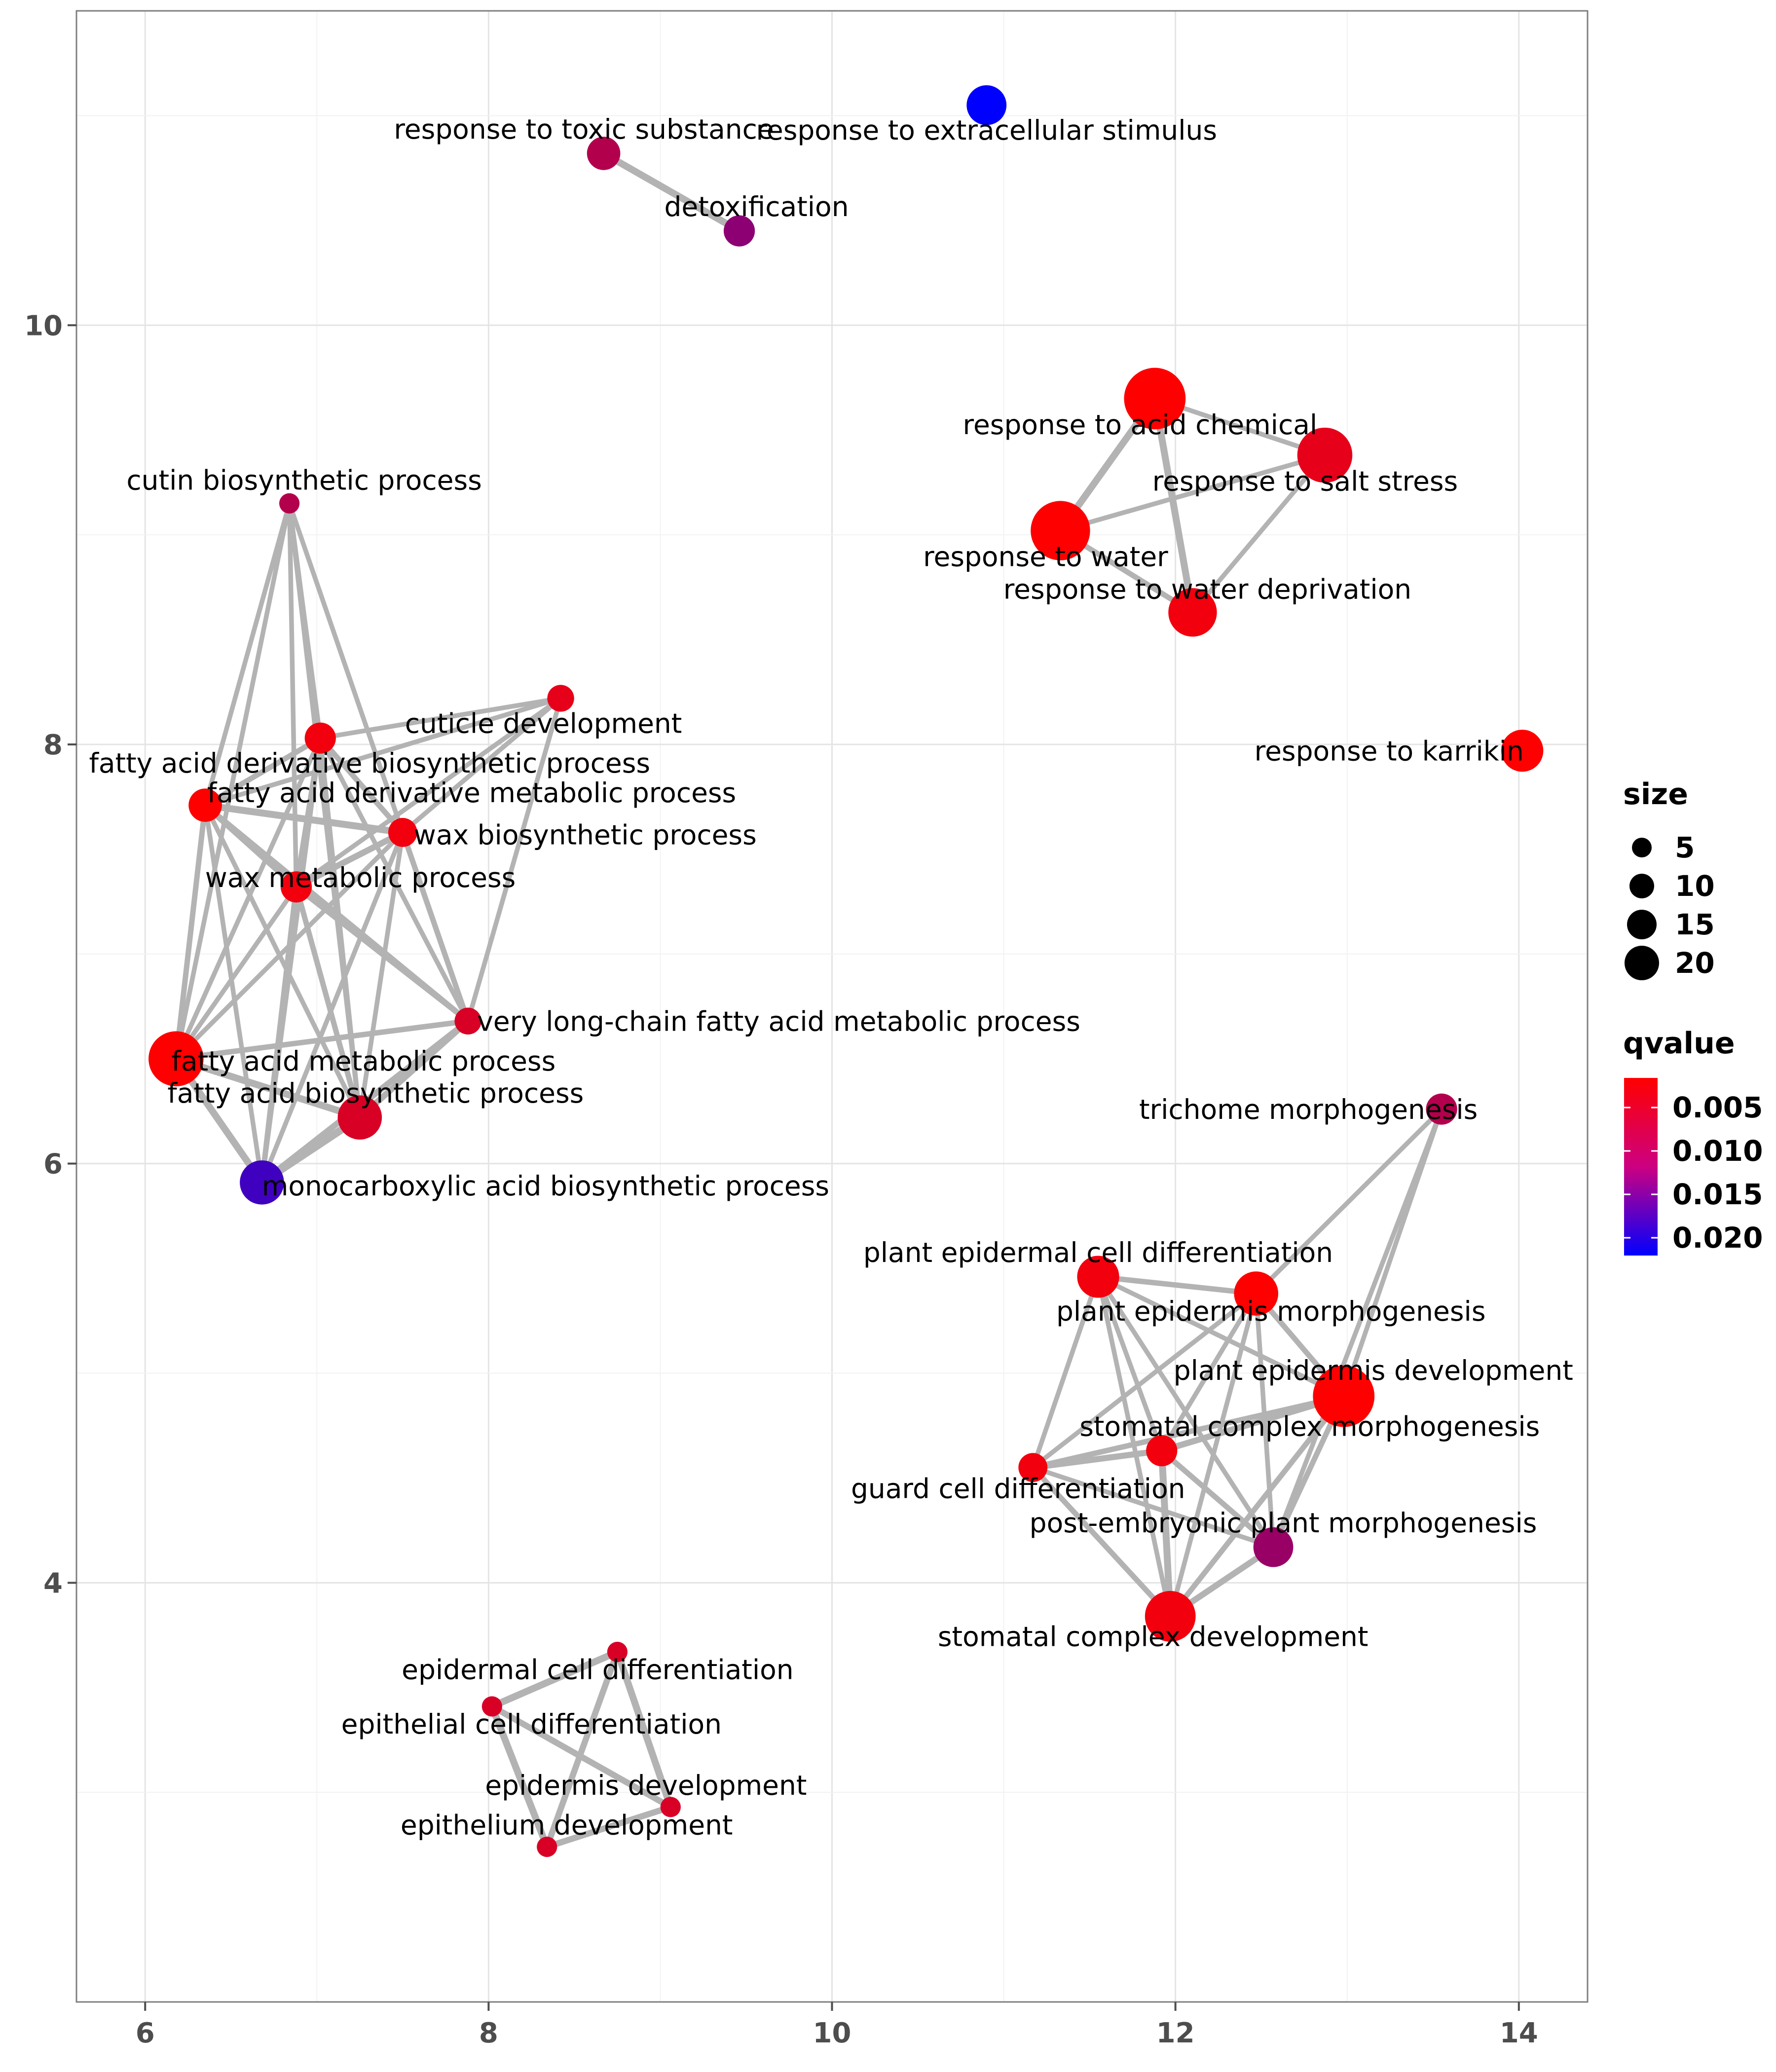  What do you see at coordinates (268, 1088) in the screenshot?
I see `edge-n15-n16` at bounding box center [268, 1088].